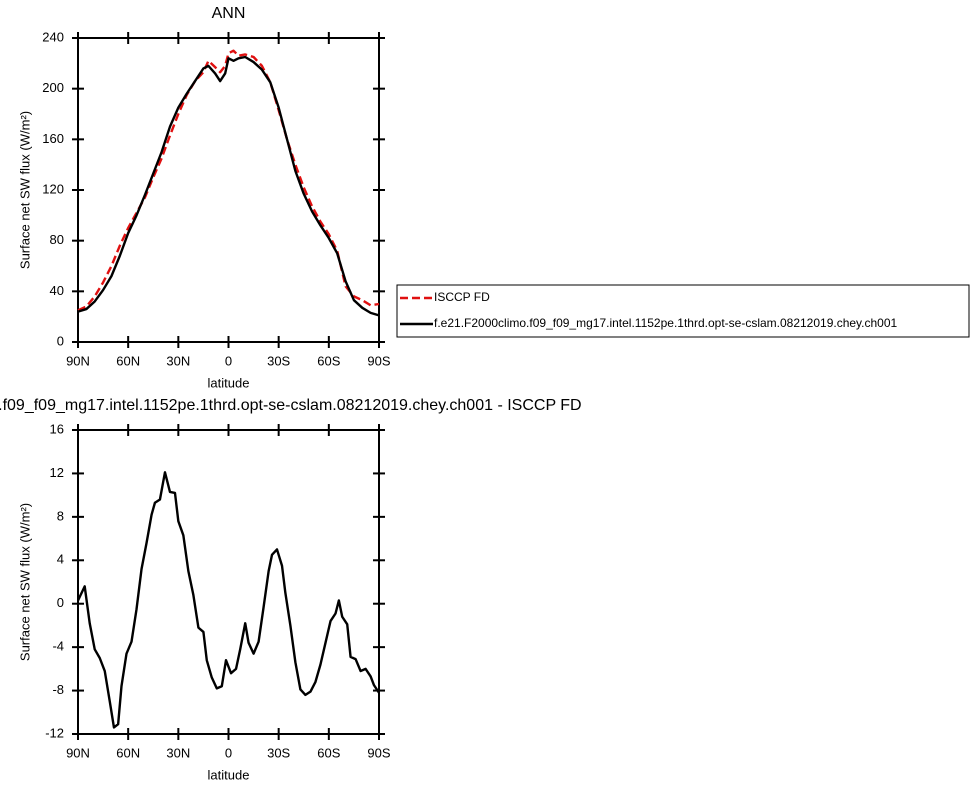  What do you see at coordinates (58, 689) in the screenshot?
I see `y-tick-label: -8` at bounding box center [58, 689].